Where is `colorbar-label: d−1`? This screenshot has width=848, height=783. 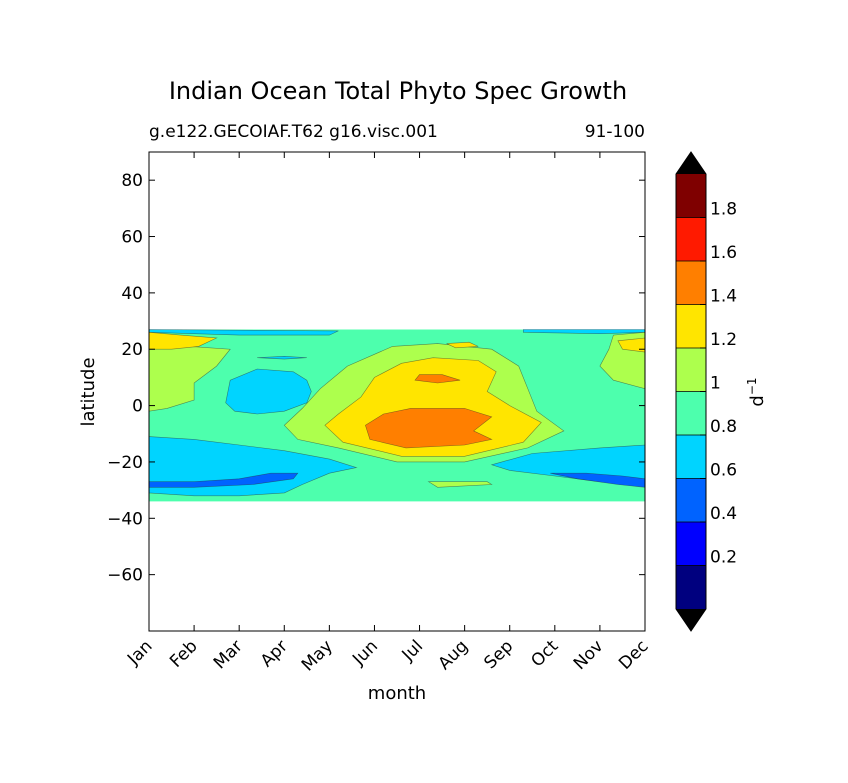
colorbar-label: d−1 is located at coordinates (756, 391).